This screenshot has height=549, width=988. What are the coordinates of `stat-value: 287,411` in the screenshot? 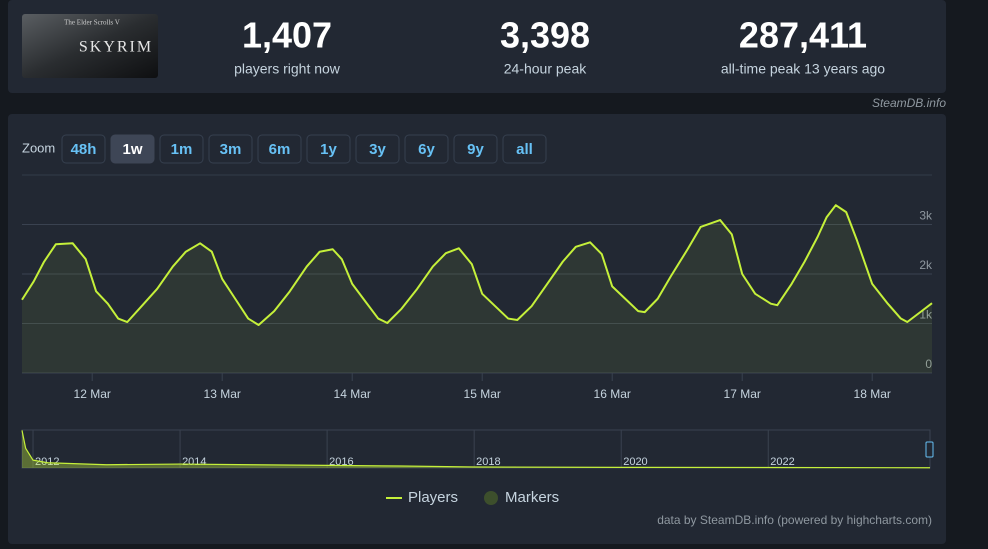 It's located at (803, 35).